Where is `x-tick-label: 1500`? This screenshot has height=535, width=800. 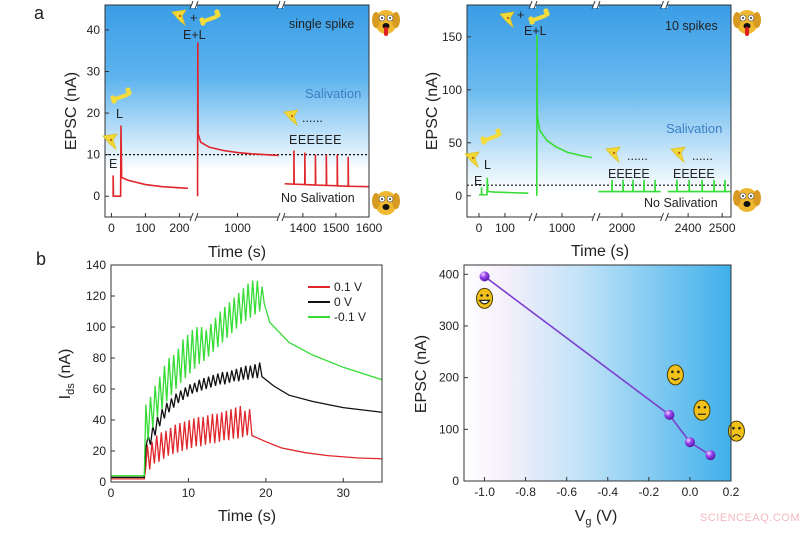
x-tick-label: 1500 is located at coordinates (336, 228).